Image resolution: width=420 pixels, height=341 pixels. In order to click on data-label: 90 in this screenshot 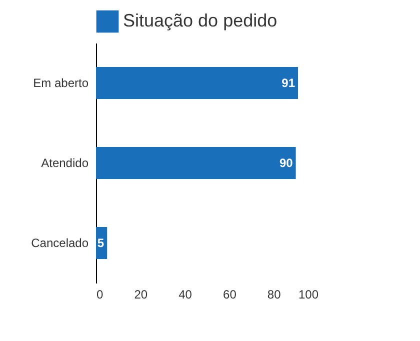, I will do `click(286, 163)`.